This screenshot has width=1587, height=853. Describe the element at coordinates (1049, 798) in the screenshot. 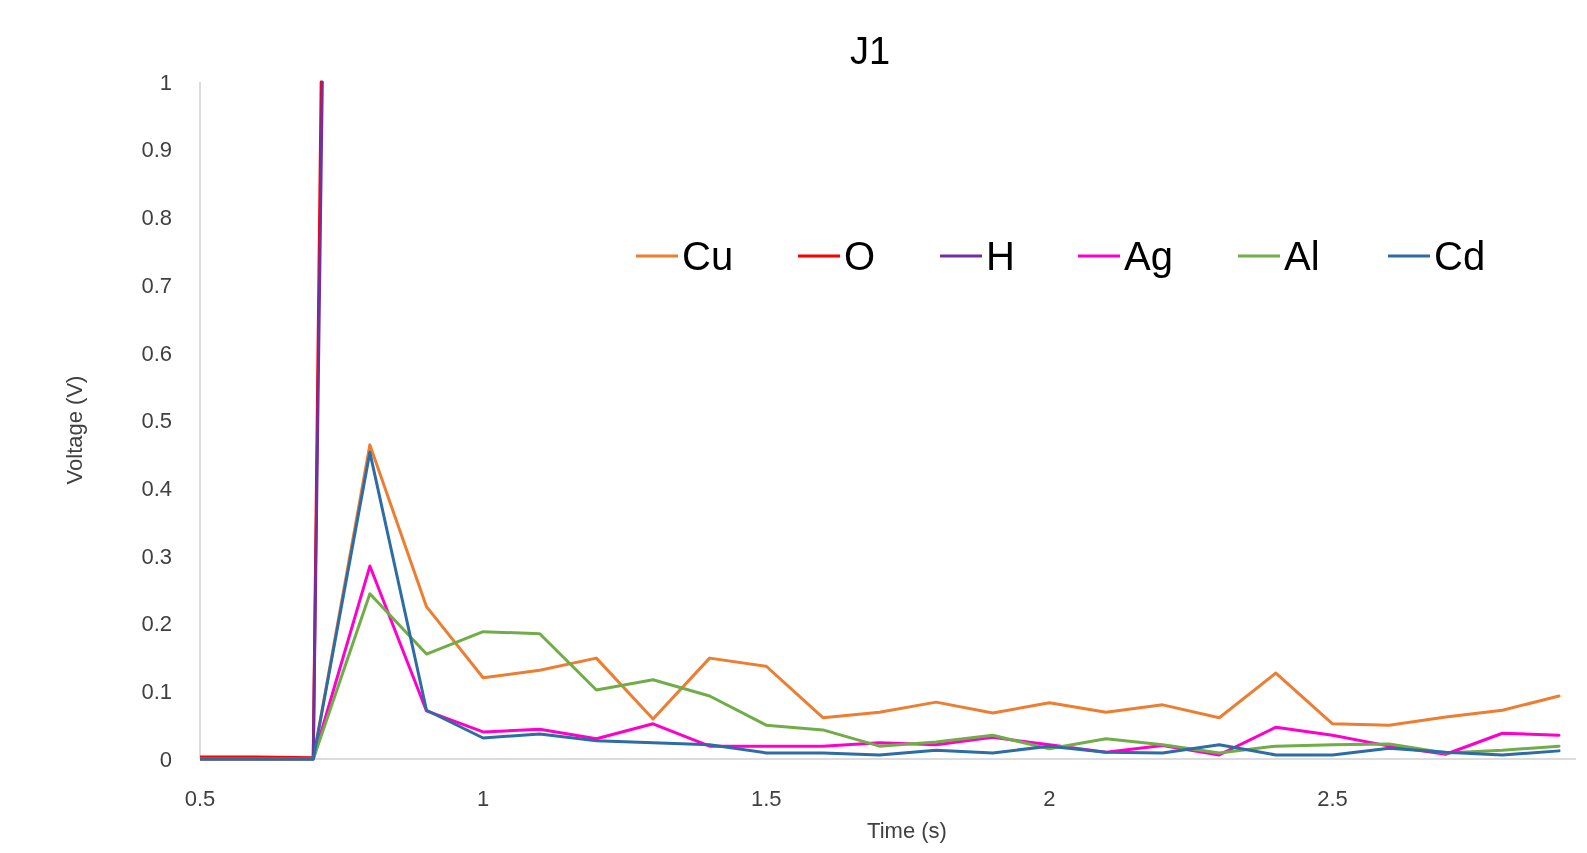

I see `x-tick-label: 2` at that location.